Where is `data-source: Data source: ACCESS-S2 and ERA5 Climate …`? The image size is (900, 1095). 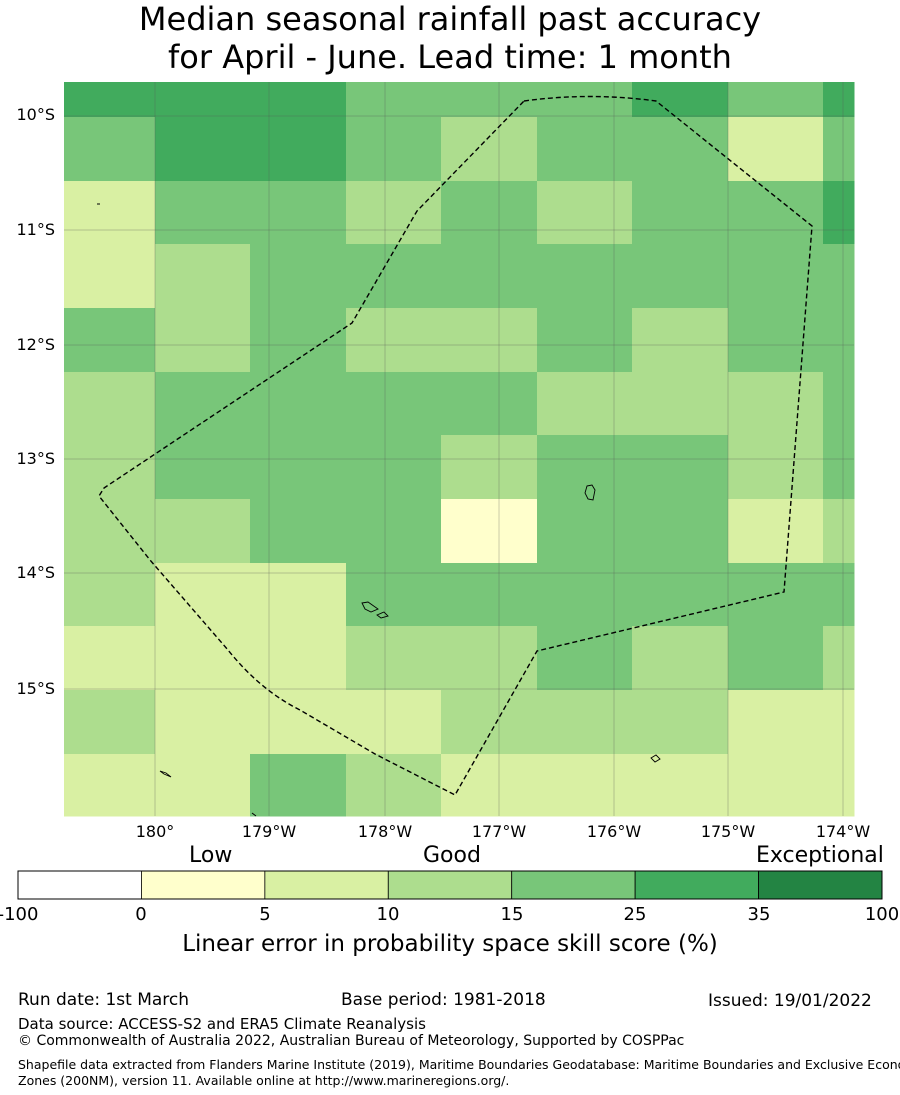
data-source: Data source: ACCESS-S2 and ERA5 Climate … is located at coordinates (222, 1024).